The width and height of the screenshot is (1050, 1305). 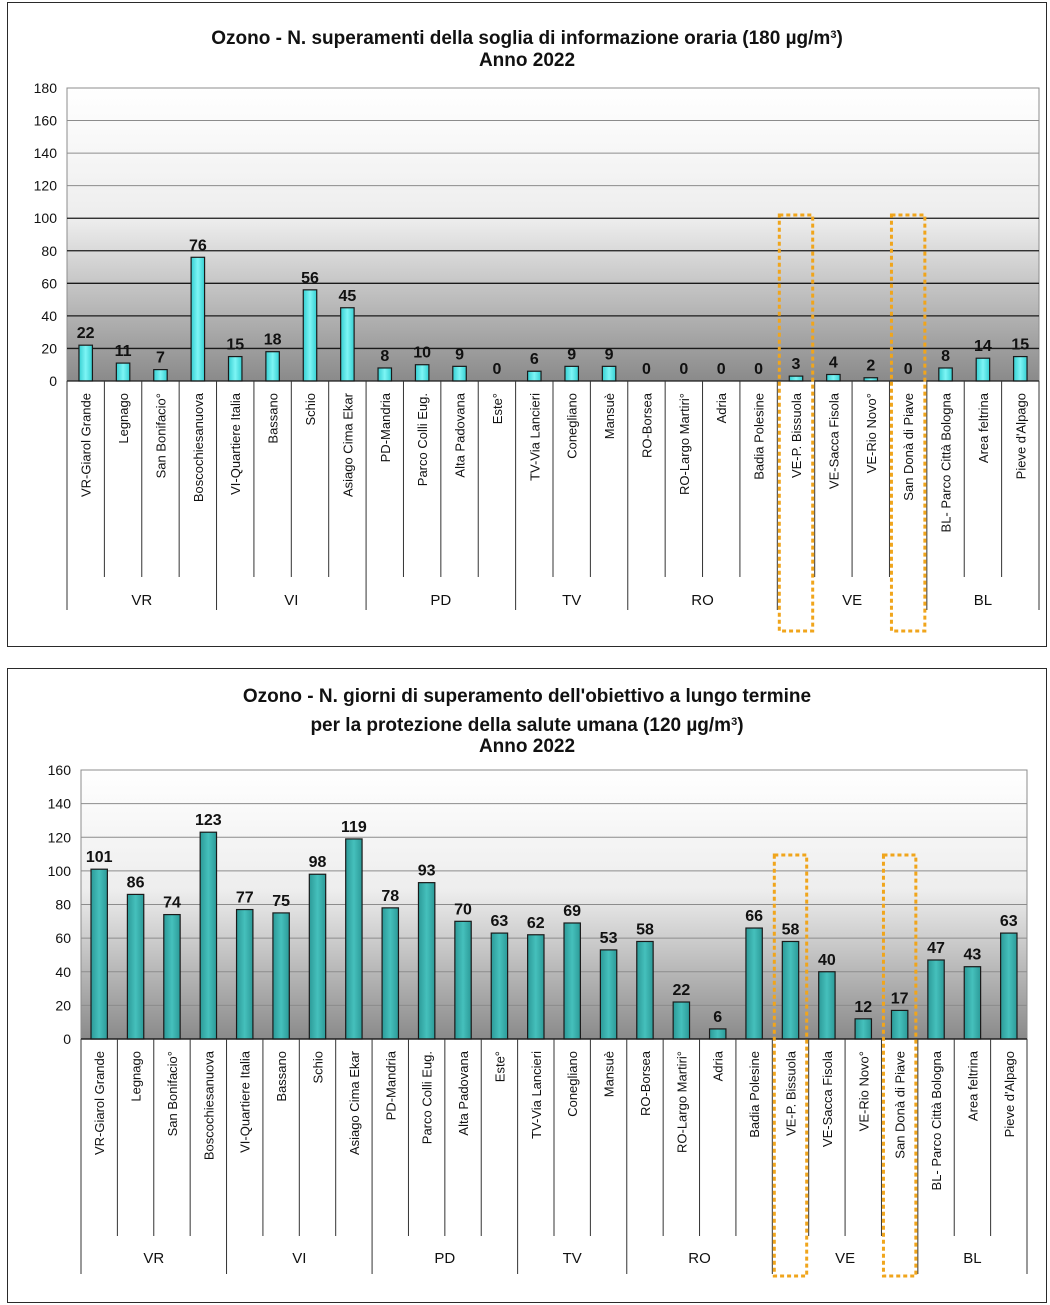 What do you see at coordinates (291, 600) in the screenshot?
I see `group-label: VI` at bounding box center [291, 600].